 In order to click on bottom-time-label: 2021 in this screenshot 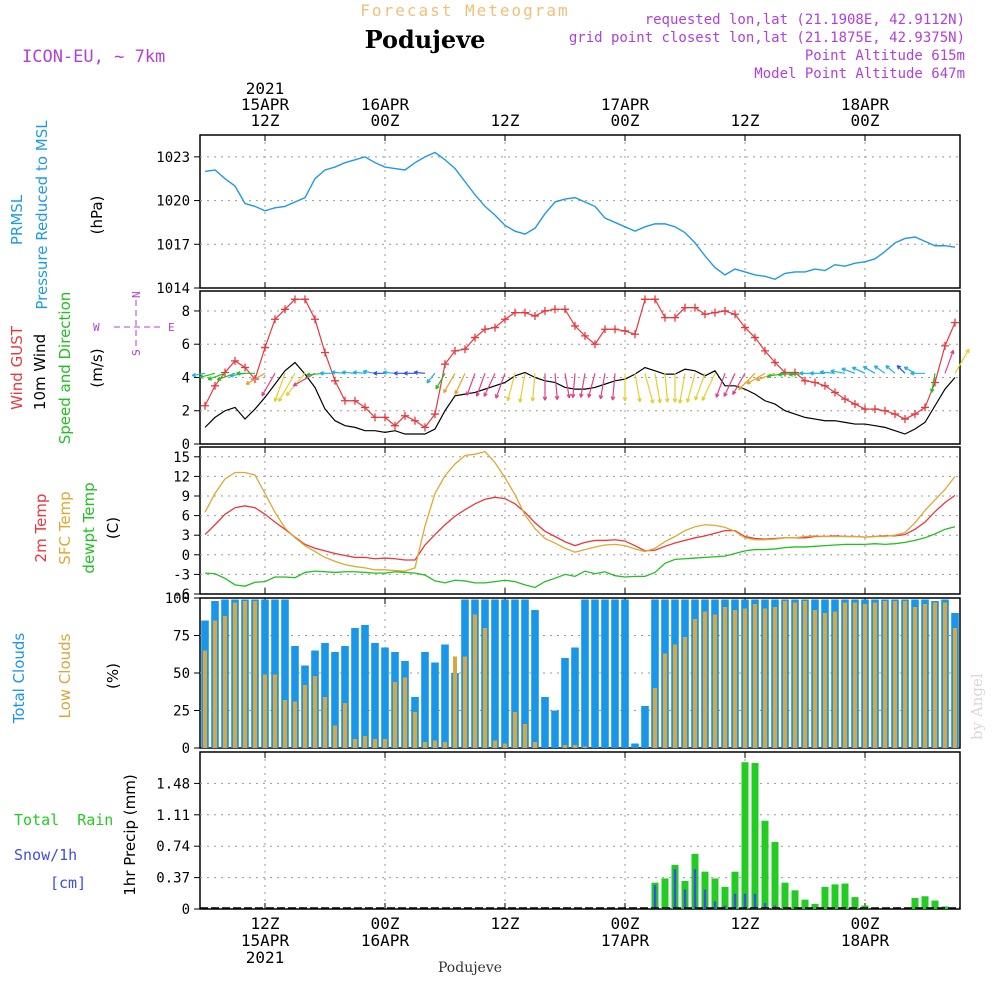, I will do `click(265, 957)`.